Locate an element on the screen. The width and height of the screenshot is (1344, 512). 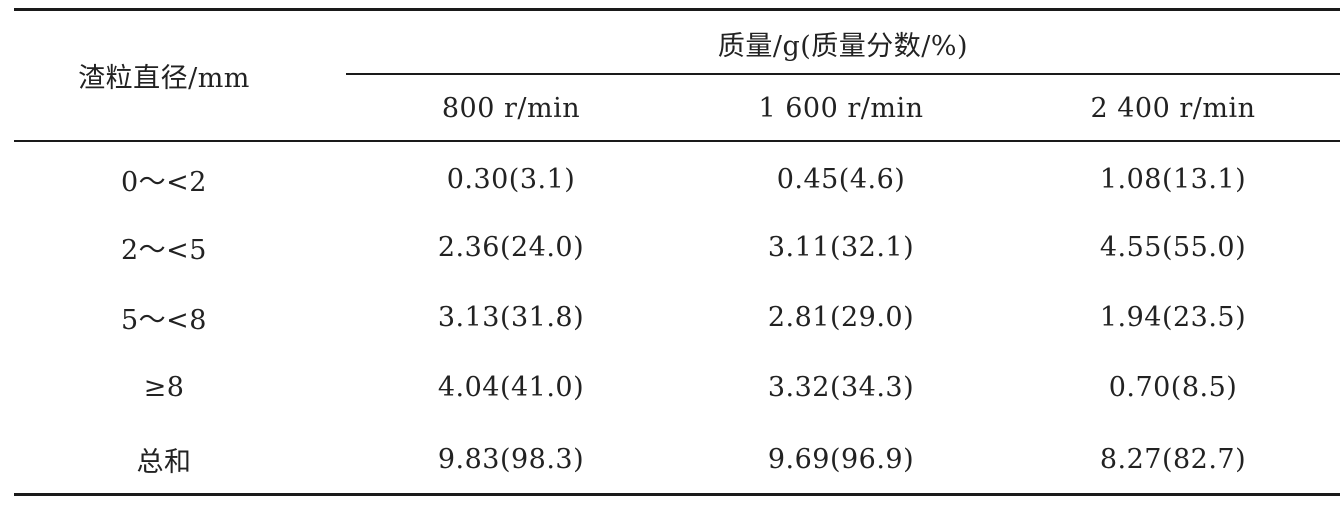
table-cell: 2.81(29.0) is located at coordinates (841, 317).